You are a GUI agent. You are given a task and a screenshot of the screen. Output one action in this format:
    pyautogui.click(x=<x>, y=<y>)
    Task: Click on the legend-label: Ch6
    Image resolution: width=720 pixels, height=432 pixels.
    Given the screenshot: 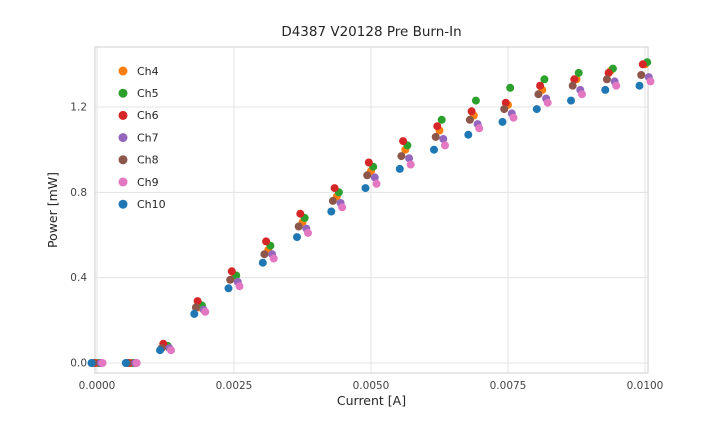 What is the action you would take?
    pyautogui.click(x=148, y=115)
    